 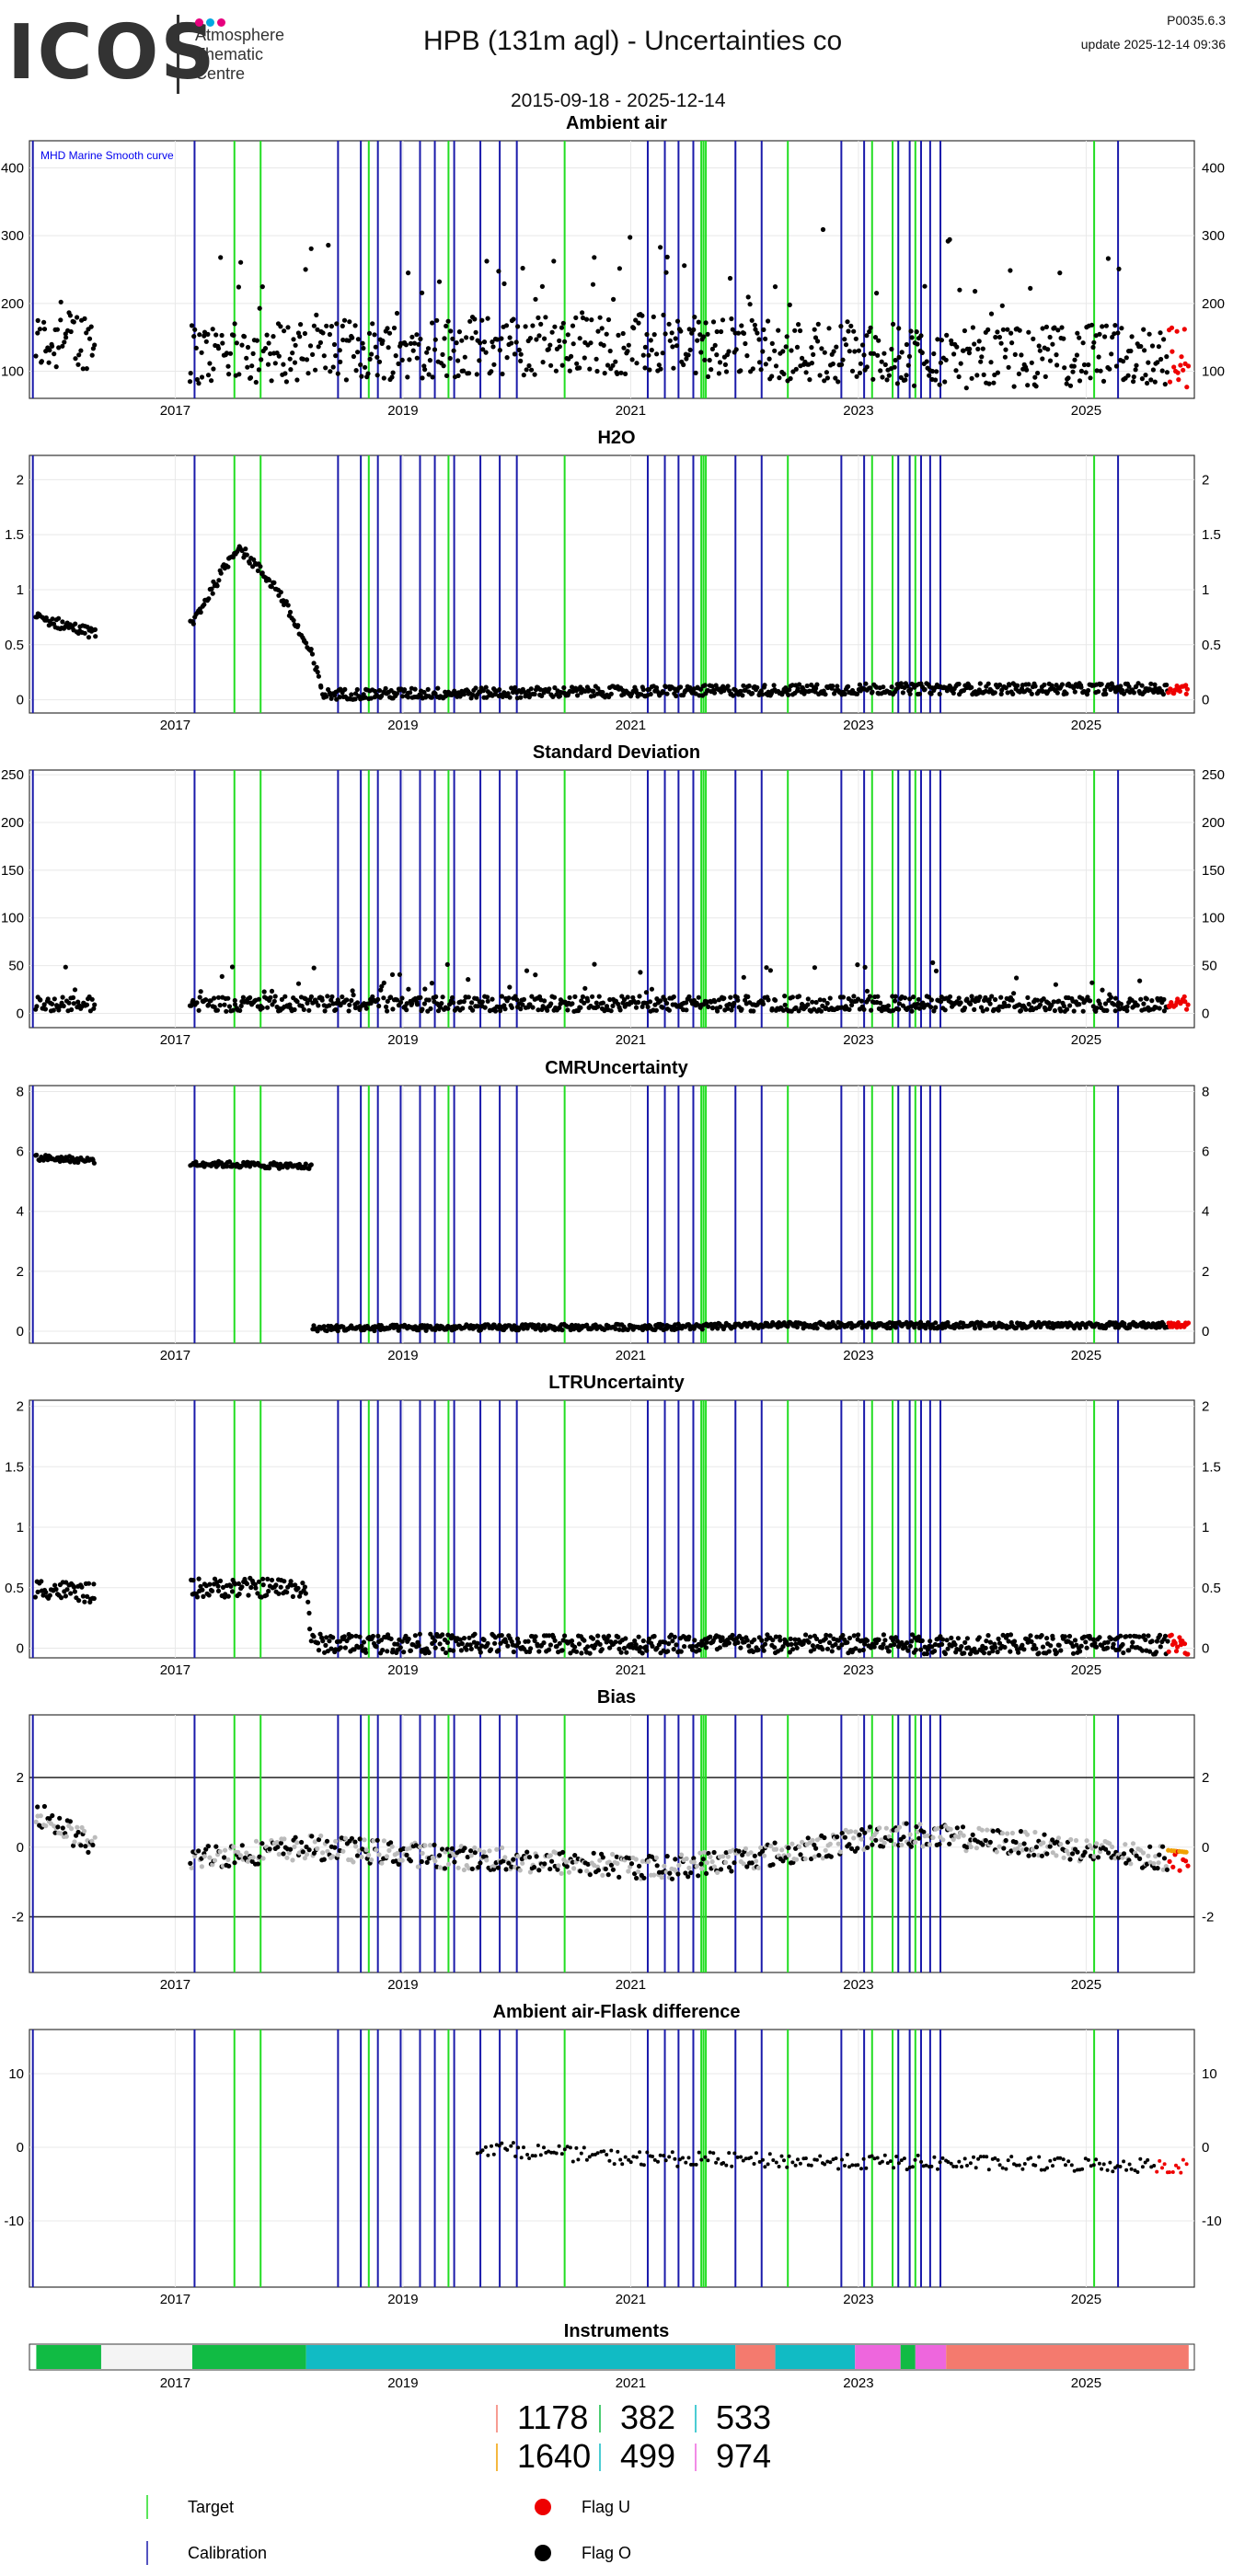 I want to click on y-tick-label: 50, so click(x=16, y=966).